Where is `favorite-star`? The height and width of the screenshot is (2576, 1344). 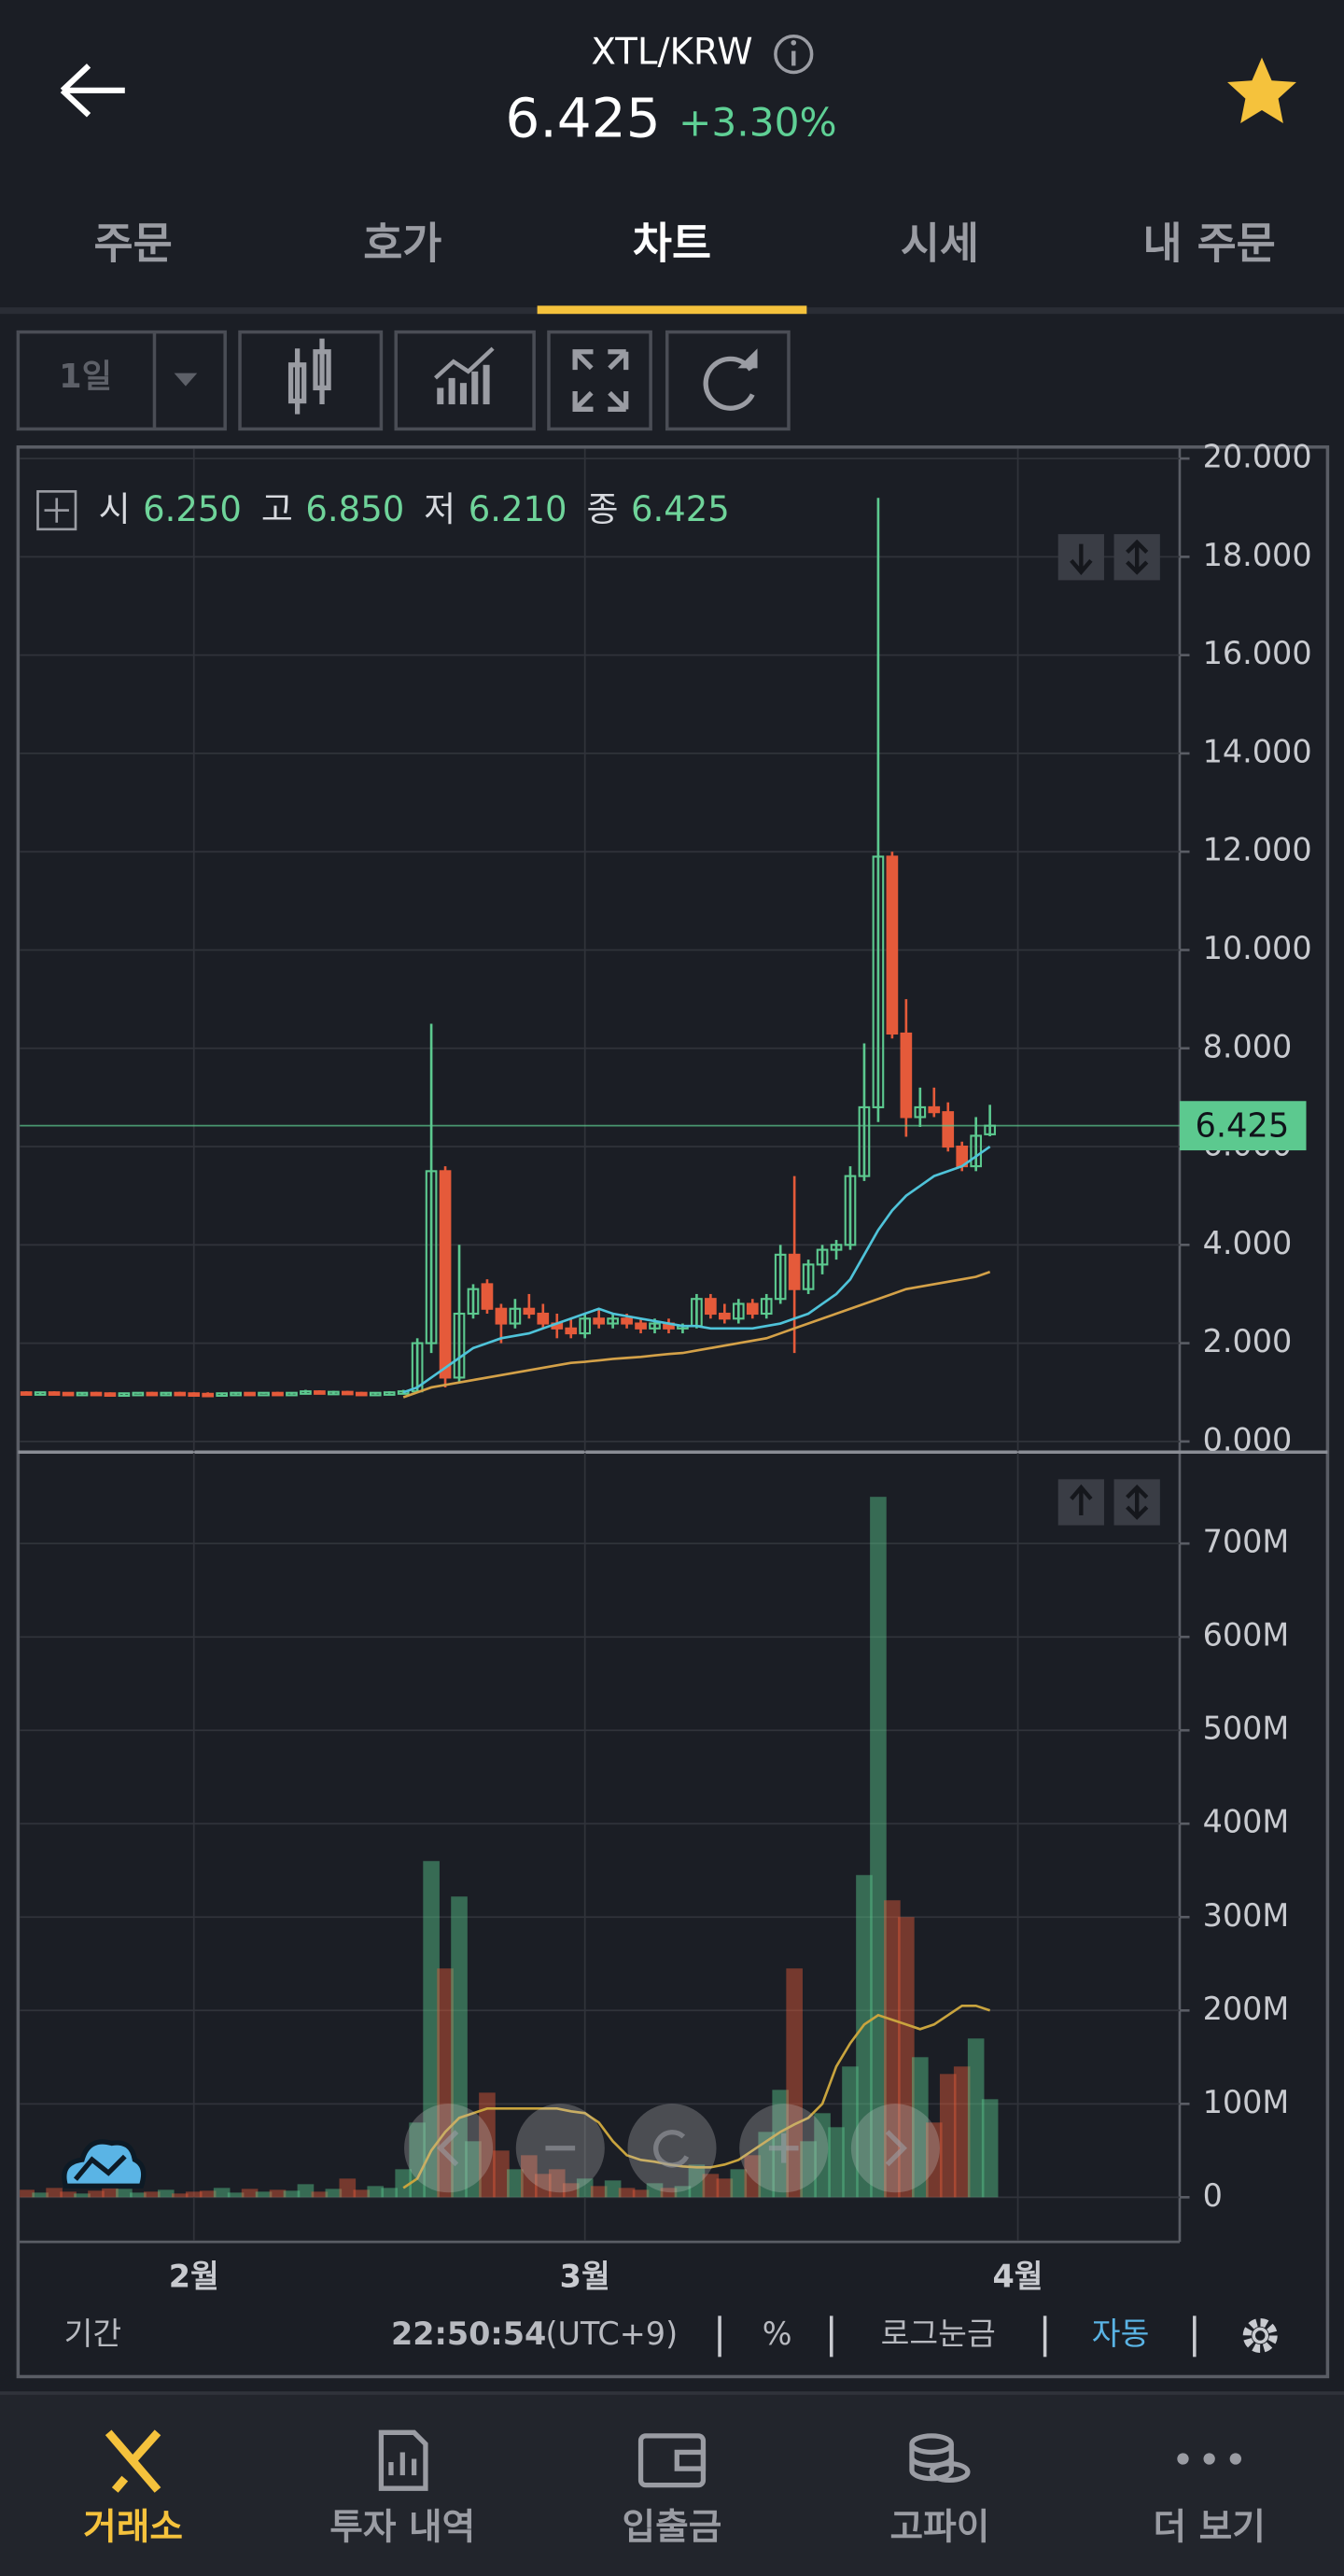 favorite-star is located at coordinates (1261, 90).